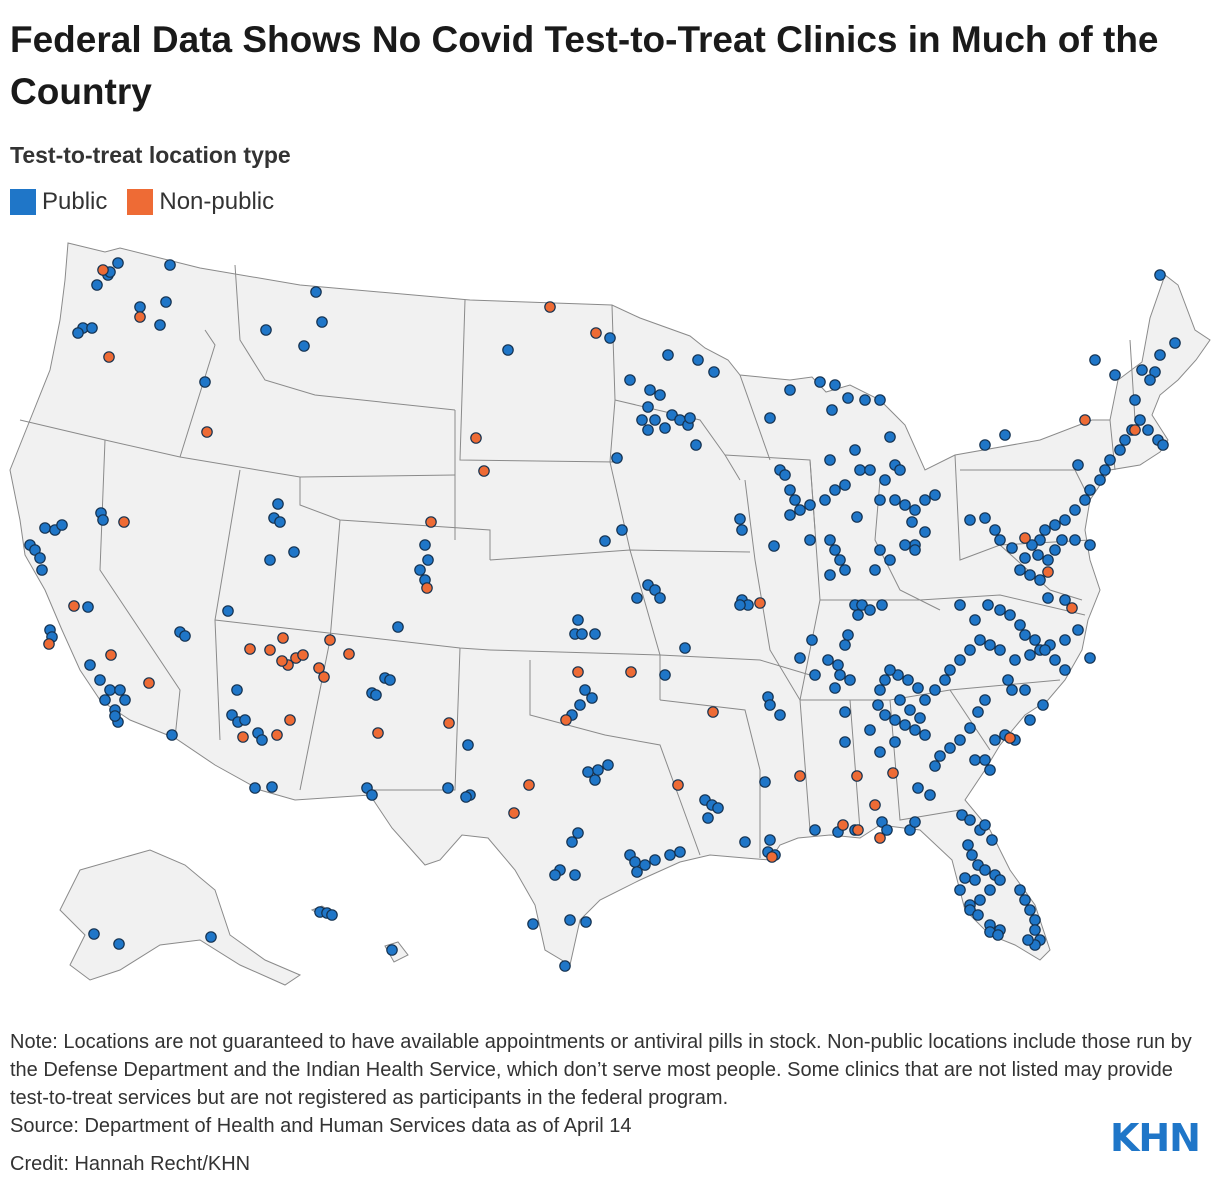 The width and height of the screenshot is (1220, 1202). Describe the element at coordinates (140, 202) in the screenshot. I see `legend-swatch-non-public` at that location.